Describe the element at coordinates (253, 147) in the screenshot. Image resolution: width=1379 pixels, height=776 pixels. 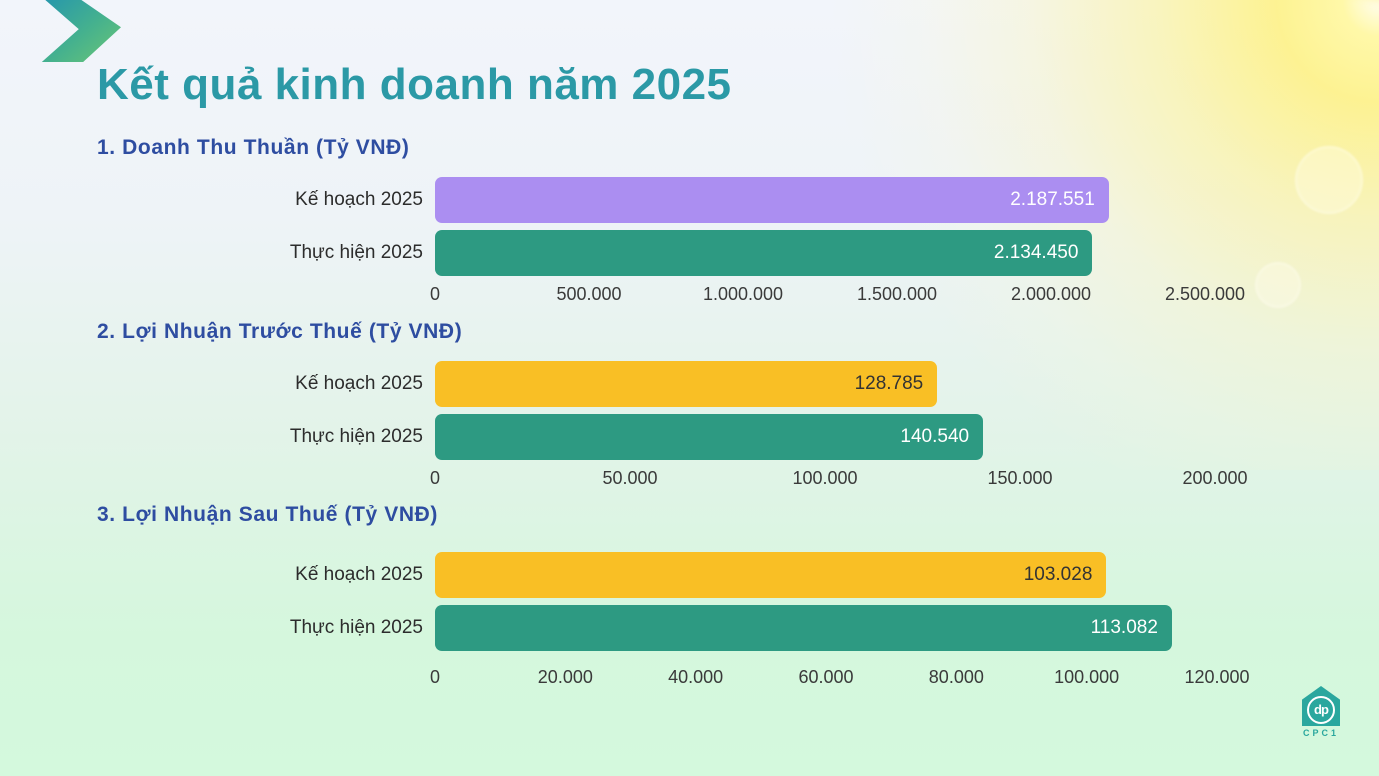
I see `chart-title: 1. Doanh Thu Thuần (Tỷ VNĐ)` at that location.